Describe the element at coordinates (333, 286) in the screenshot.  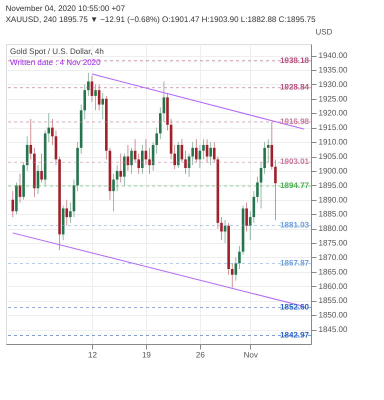
I see `y-tick-label: 1860.00` at that location.